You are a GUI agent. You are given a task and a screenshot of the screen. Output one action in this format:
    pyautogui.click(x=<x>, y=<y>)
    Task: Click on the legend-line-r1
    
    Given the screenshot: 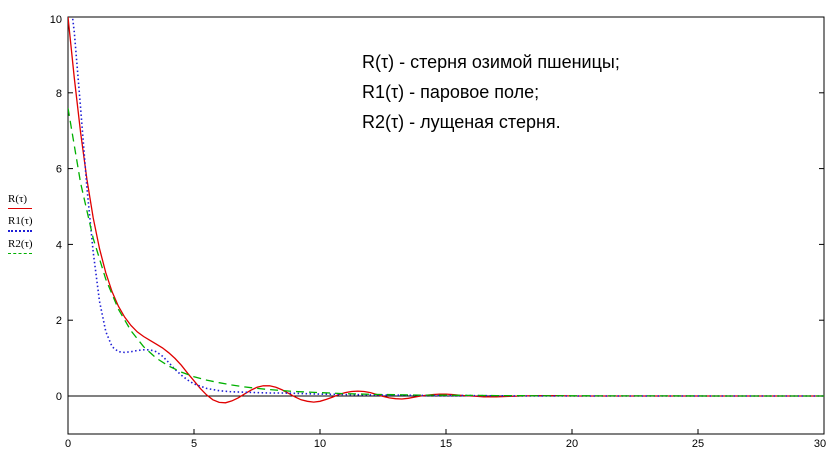 What is the action you would take?
    pyautogui.click(x=20, y=231)
    